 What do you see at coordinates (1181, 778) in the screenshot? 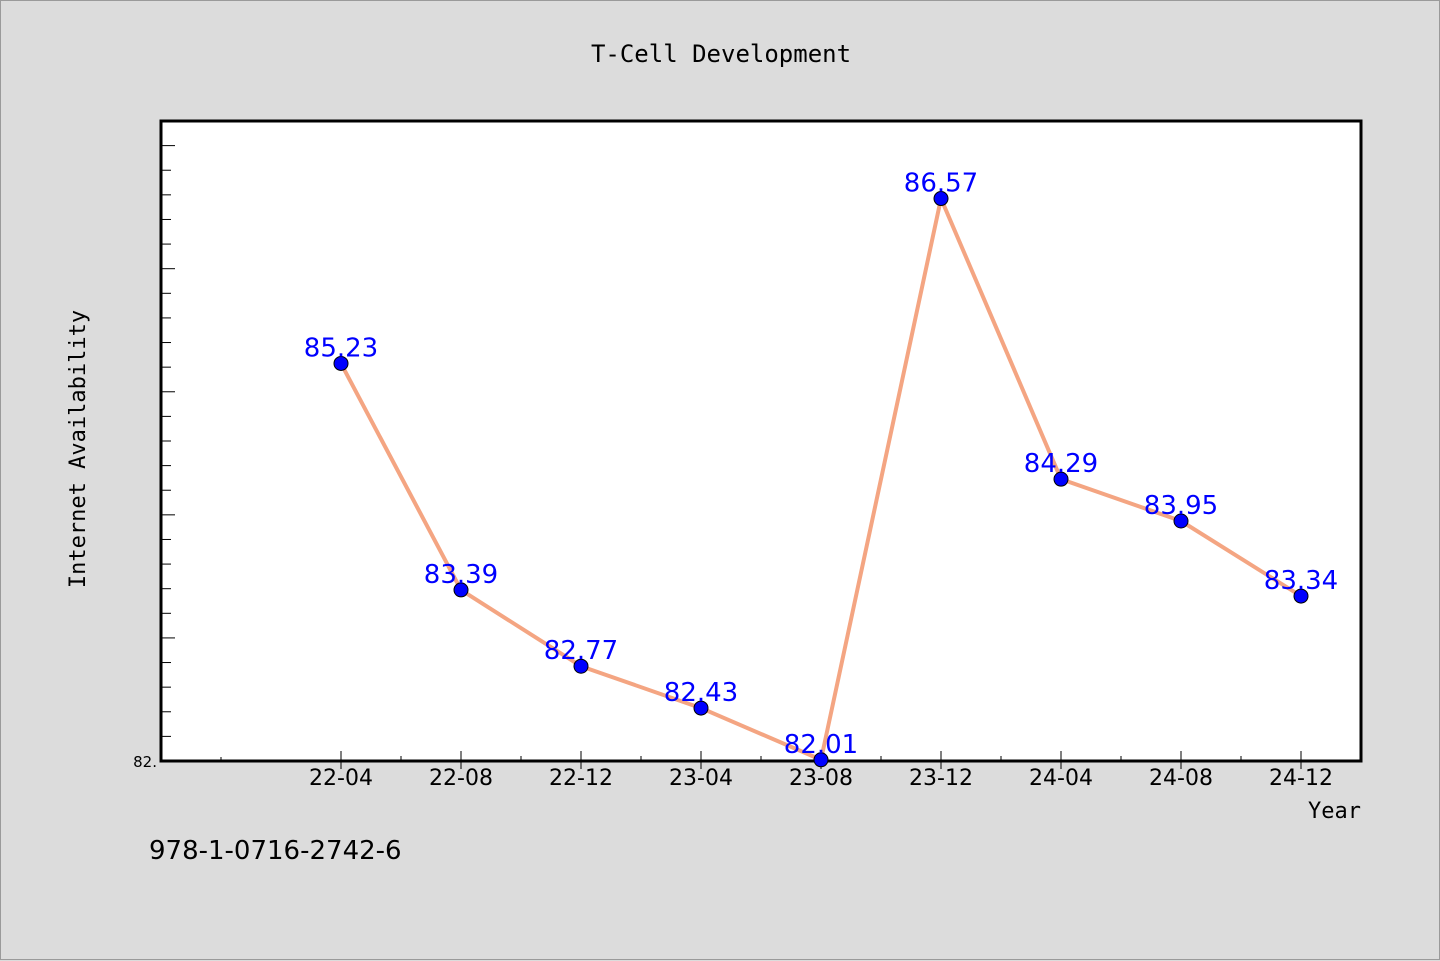
I see `x-tick-label: 24-08` at bounding box center [1181, 778].